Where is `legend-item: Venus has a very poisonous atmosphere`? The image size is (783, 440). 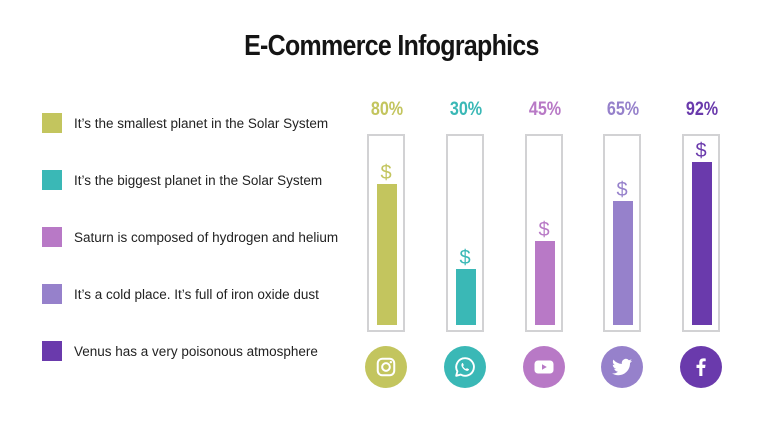 legend-item: Venus has a very poisonous atmosphere is located at coordinates (180, 351).